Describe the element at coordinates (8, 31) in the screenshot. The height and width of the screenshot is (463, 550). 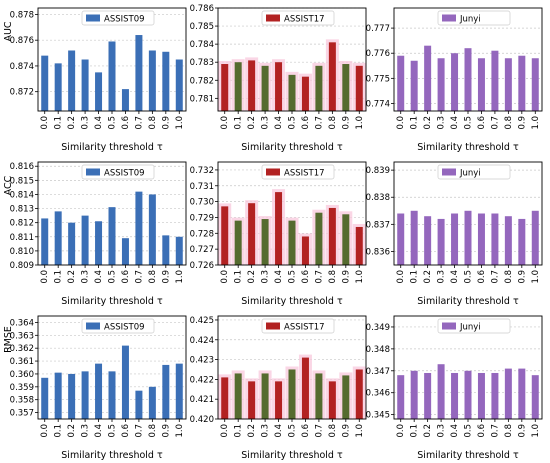
I see `y-axis-label: AUC` at that location.